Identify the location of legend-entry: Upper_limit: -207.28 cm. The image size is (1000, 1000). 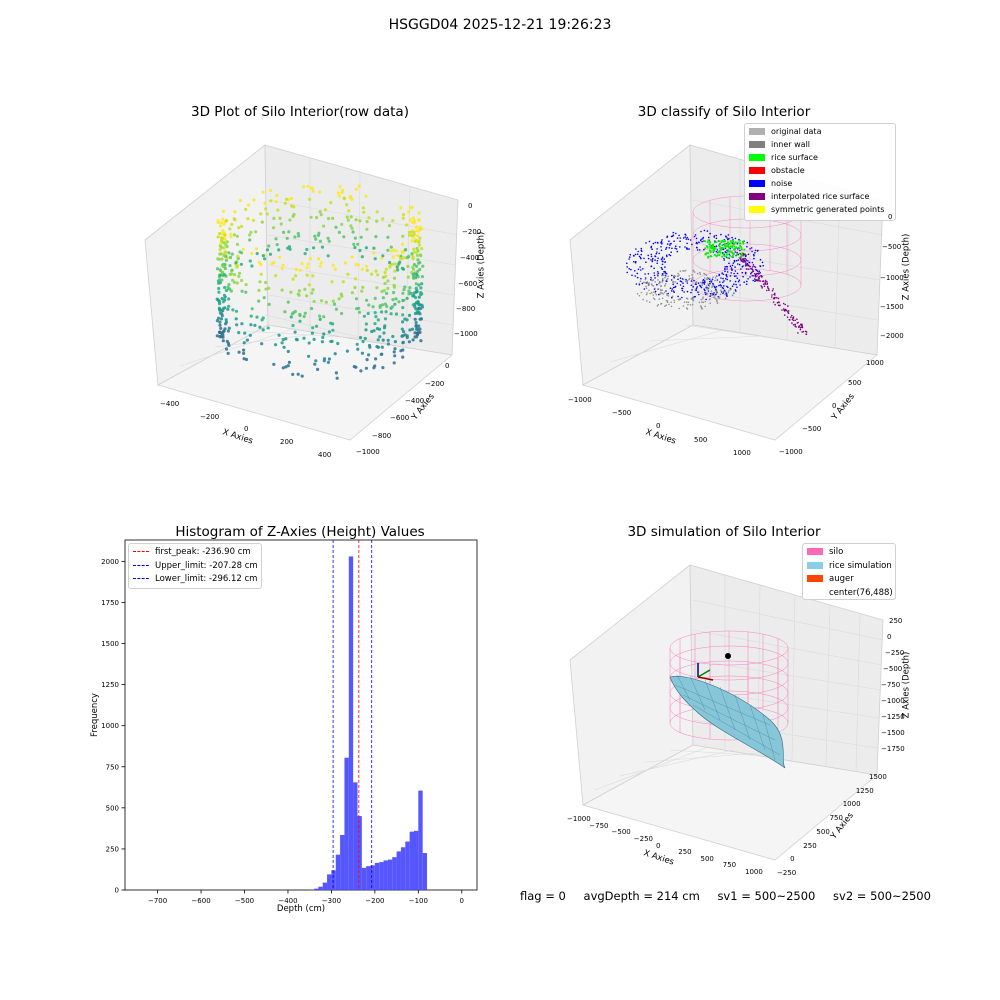
(195, 566).